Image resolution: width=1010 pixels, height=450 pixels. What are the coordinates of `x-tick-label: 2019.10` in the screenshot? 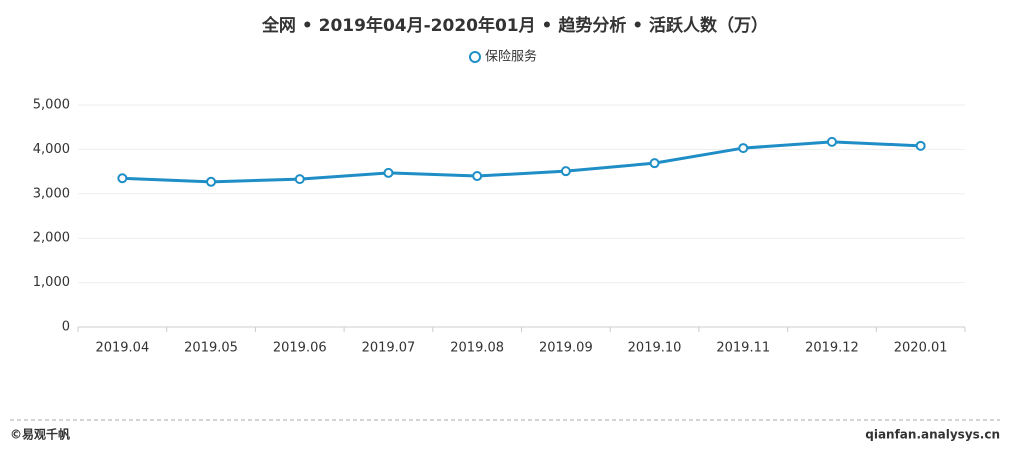 It's located at (655, 348).